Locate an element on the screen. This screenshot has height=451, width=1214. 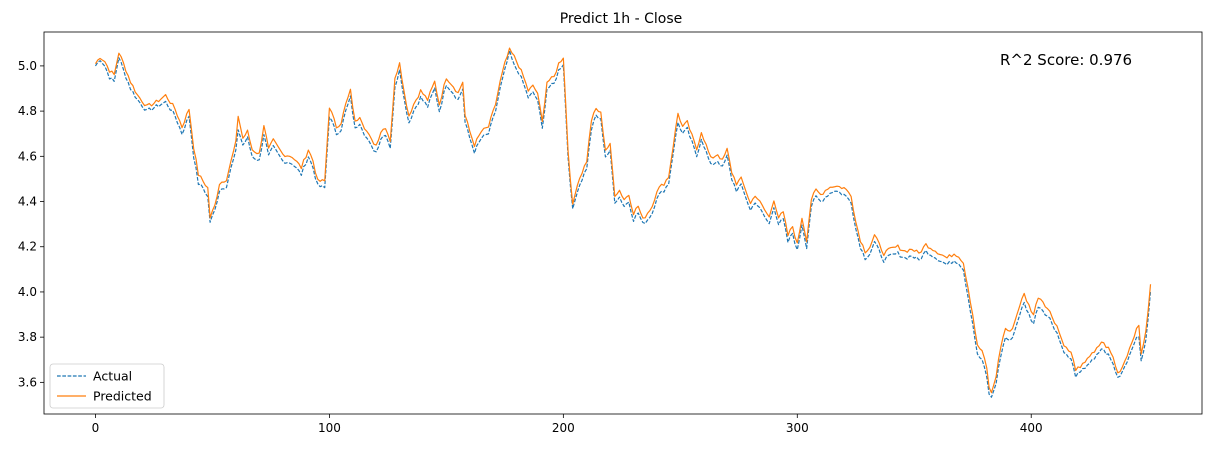
y-tick-label: 3.6 is located at coordinates (27, 382).